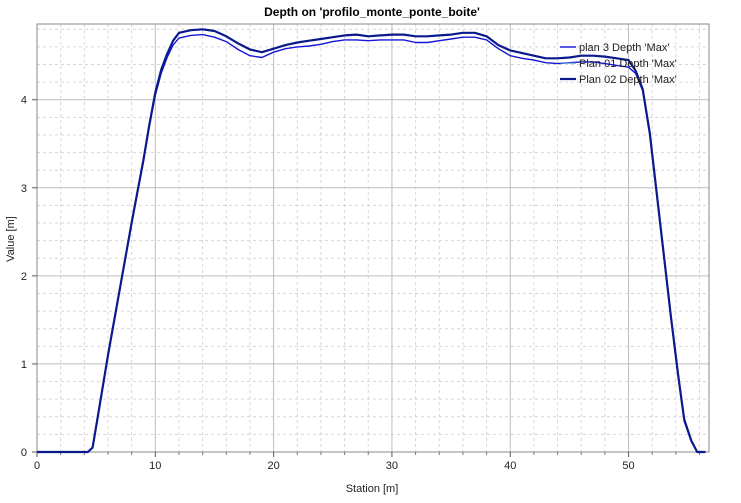 This screenshot has height=503, width=741. Describe the element at coordinates (372, 489) in the screenshot. I see `x-axis-label: Station [m]` at that location.